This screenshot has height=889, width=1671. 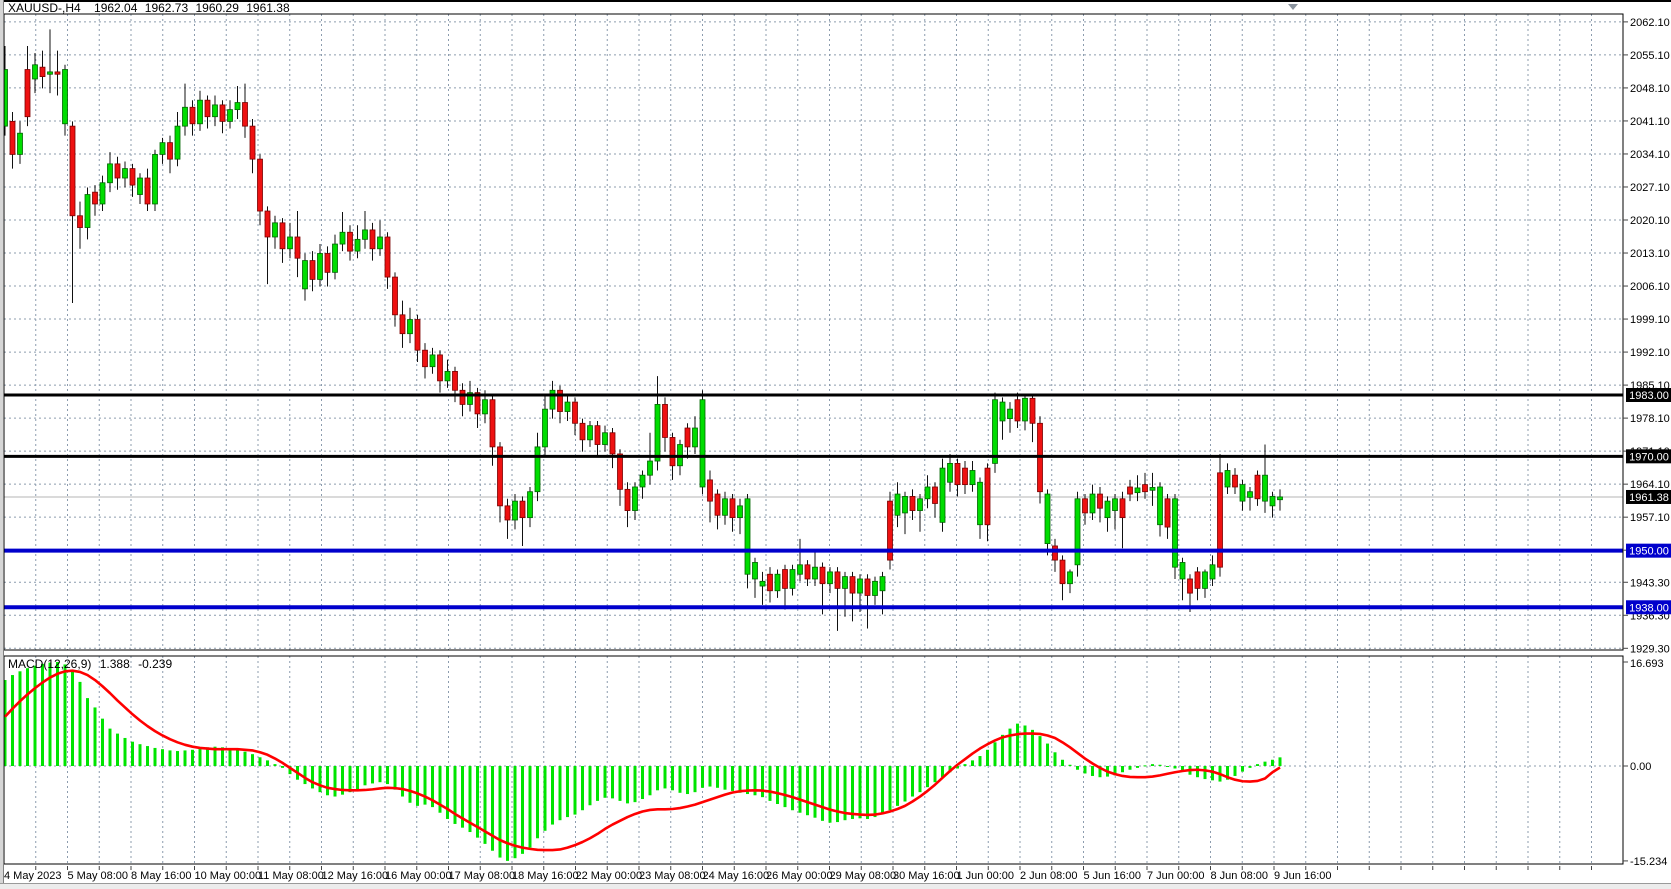 I want to click on time-axis-label: 4 May 2023, so click(x=32, y=876).